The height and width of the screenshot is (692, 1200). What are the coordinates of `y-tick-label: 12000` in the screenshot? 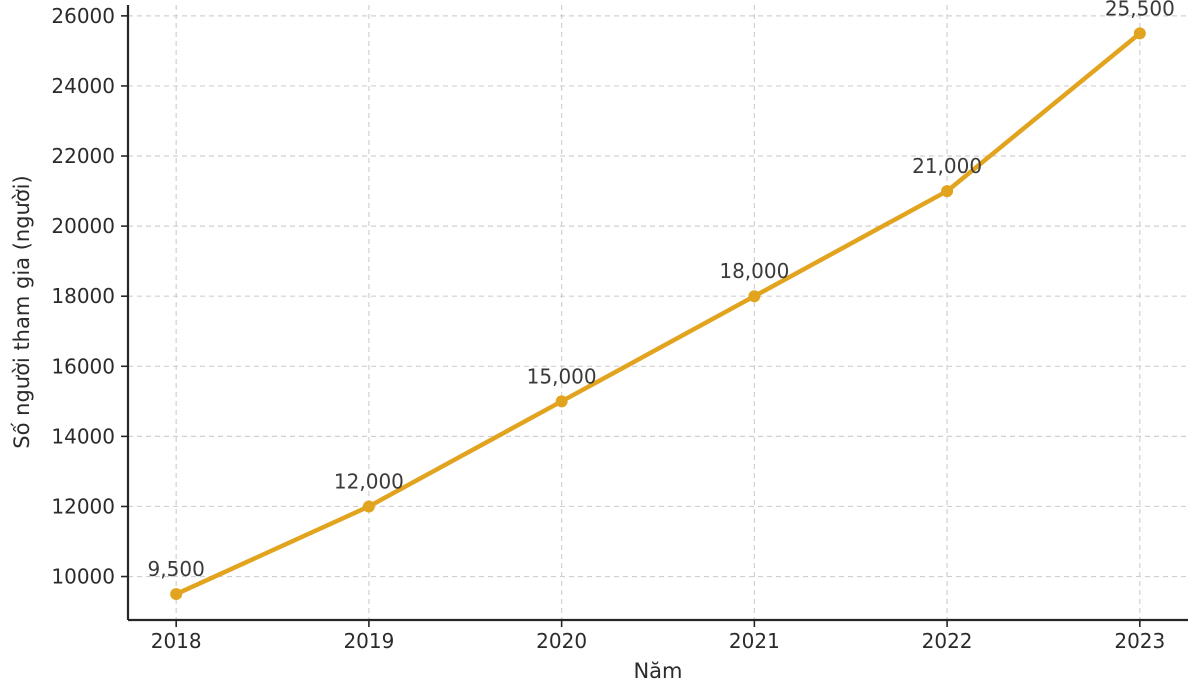 It's located at (83, 506).